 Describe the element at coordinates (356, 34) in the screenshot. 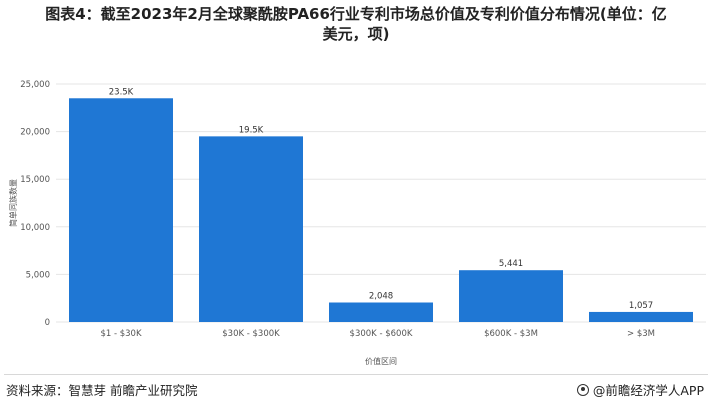

I see `chart-title-line-2: 美元，项)` at that location.